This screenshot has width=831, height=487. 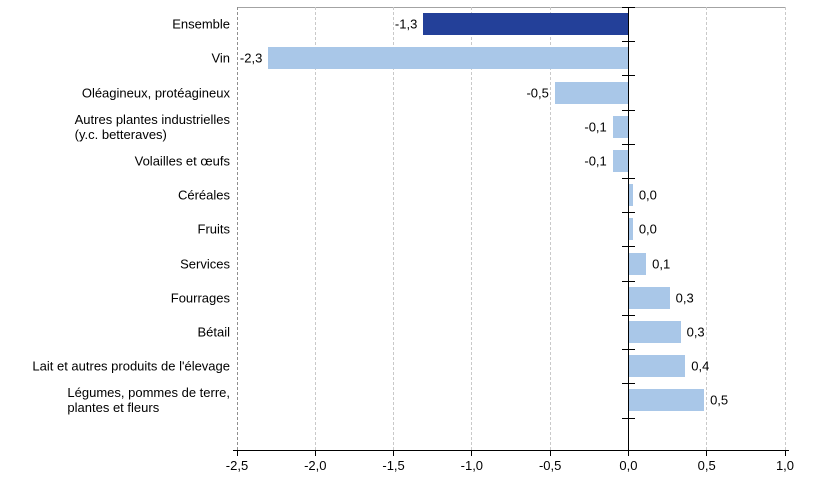 What do you see at coordinates (719, 400) in the screenshot?
I see `bar-value-label: 0,5` at bounding box center [719, 400].